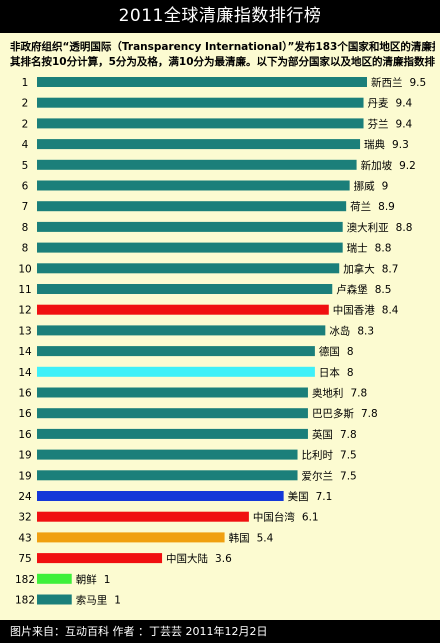 The height and width of the screenshot is (643, 440). Describe the element at coordinates (334, 434) in the screenshot. I see `bar-data-label: 英国 7.8` at that location.